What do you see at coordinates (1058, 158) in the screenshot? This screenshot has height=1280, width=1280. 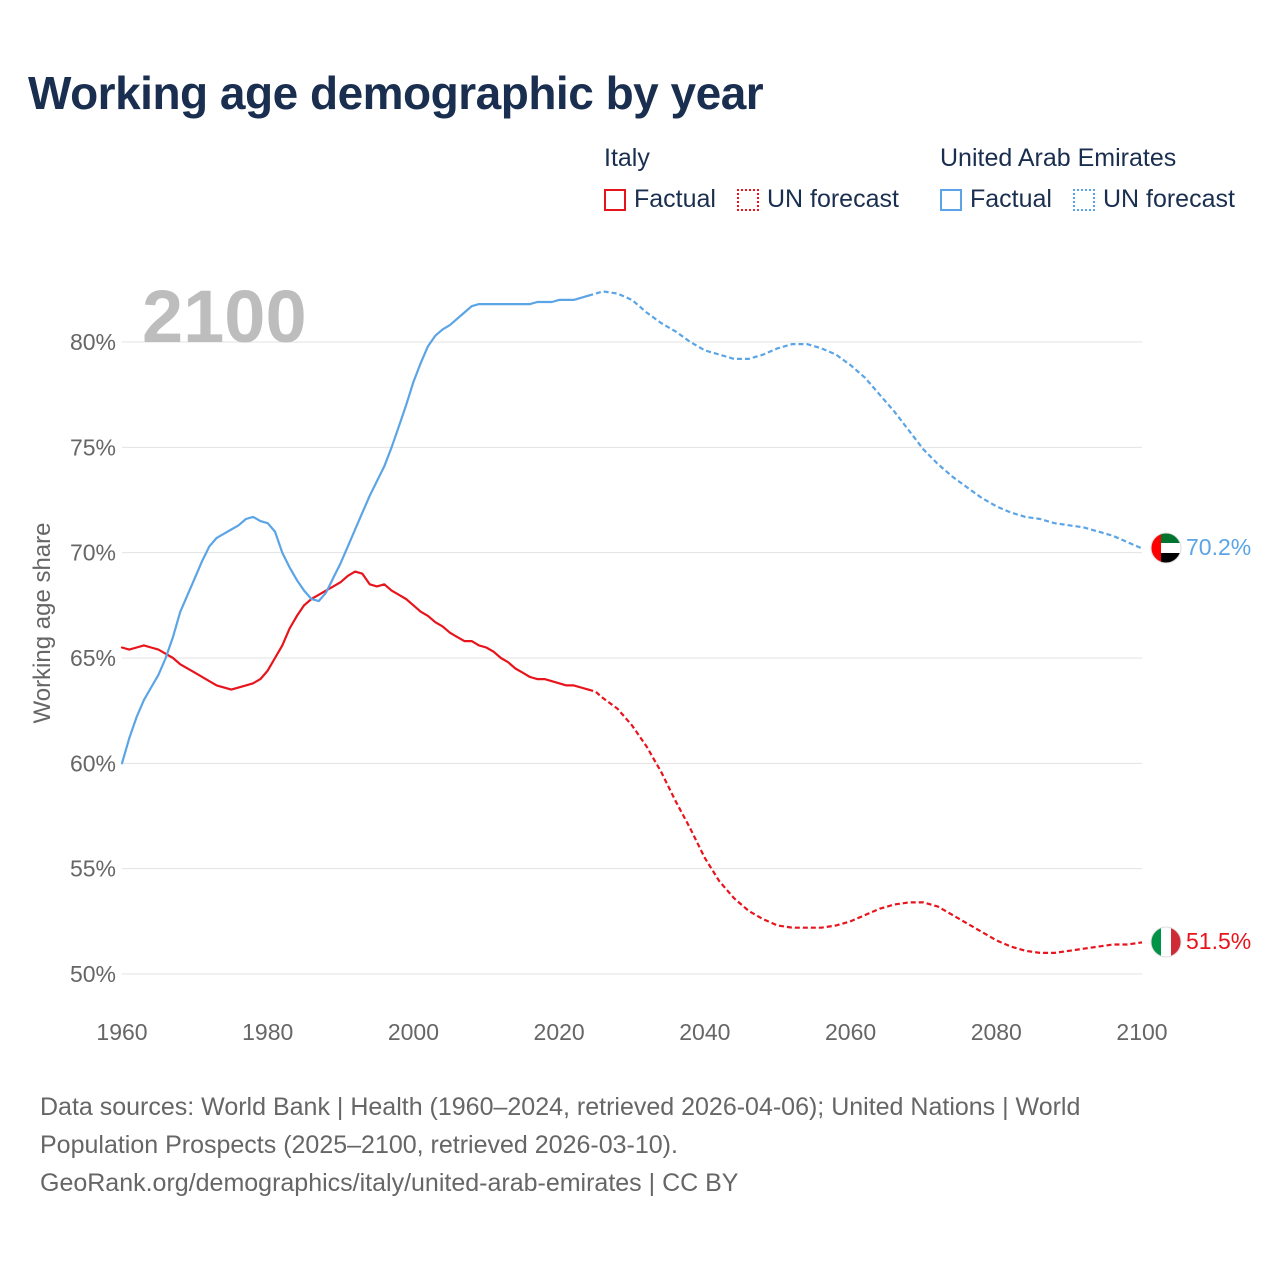 I see `legend-group-title: United Arab Emirates` at bounding box center [1058, 158].